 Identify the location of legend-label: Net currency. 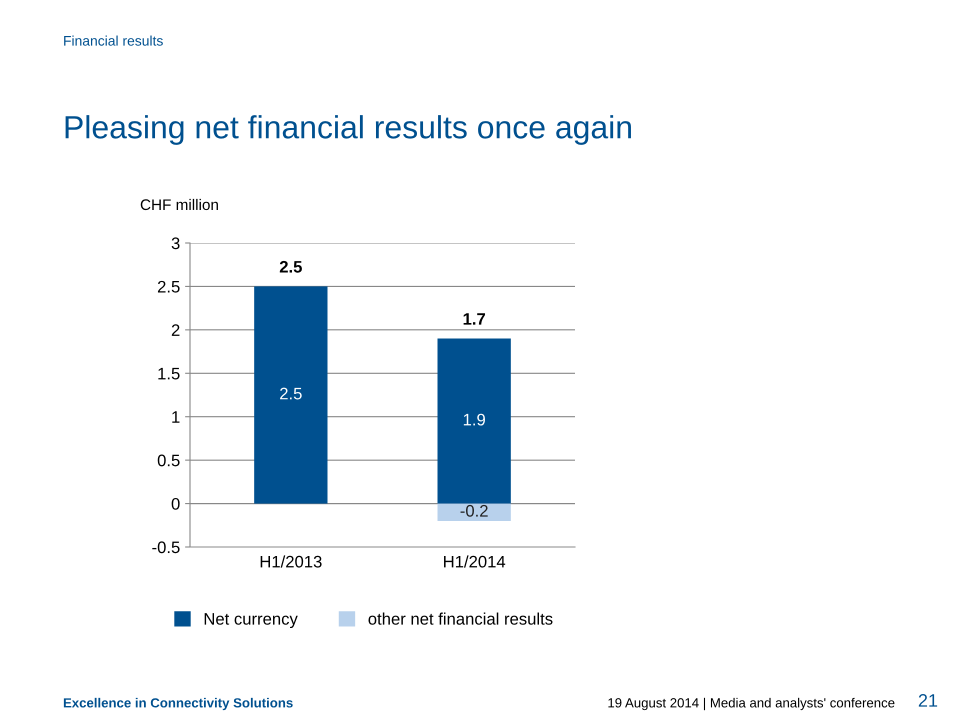
(251, 620).